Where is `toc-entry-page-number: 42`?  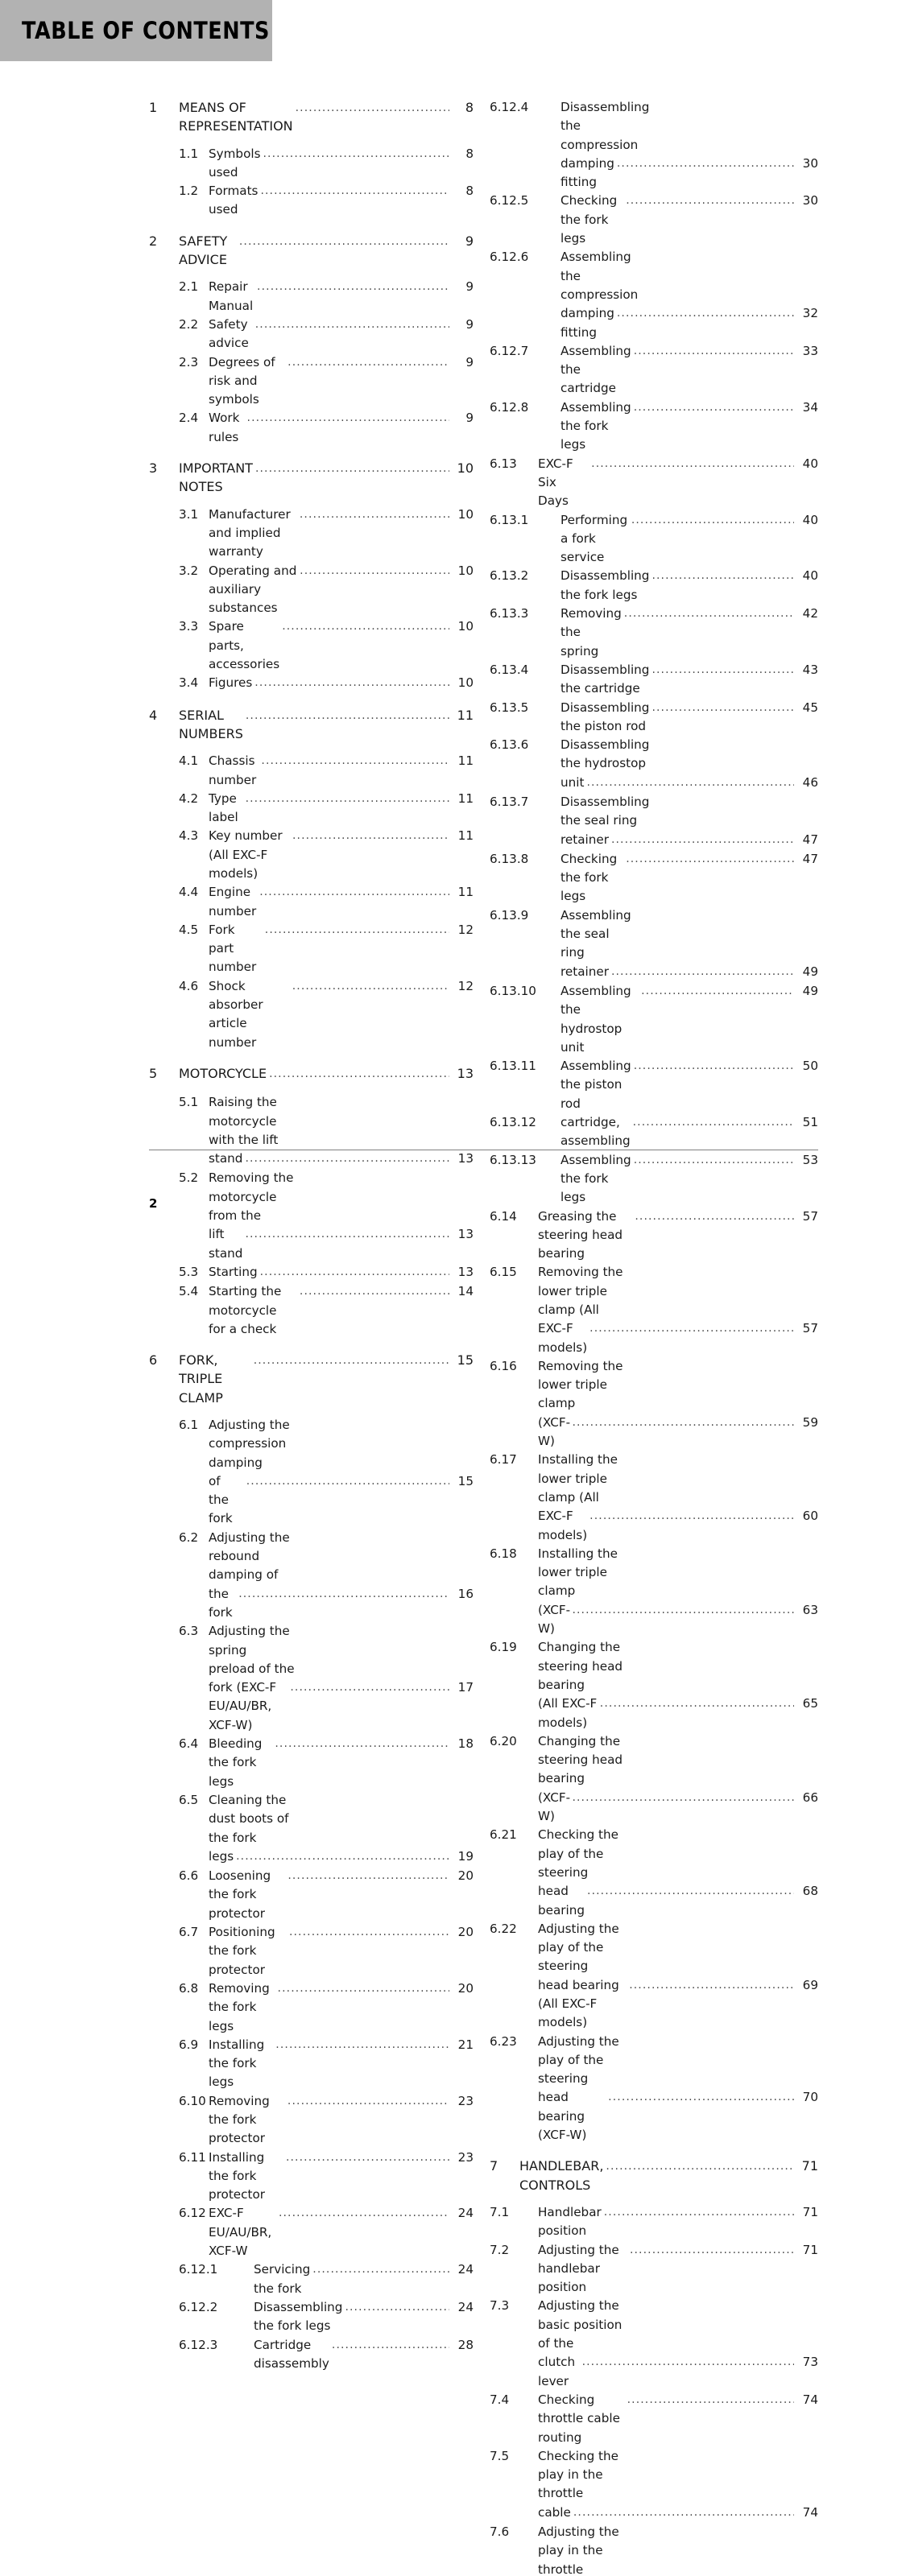 toc-entry-page-number: 42 is located at coordinates (810, 613).